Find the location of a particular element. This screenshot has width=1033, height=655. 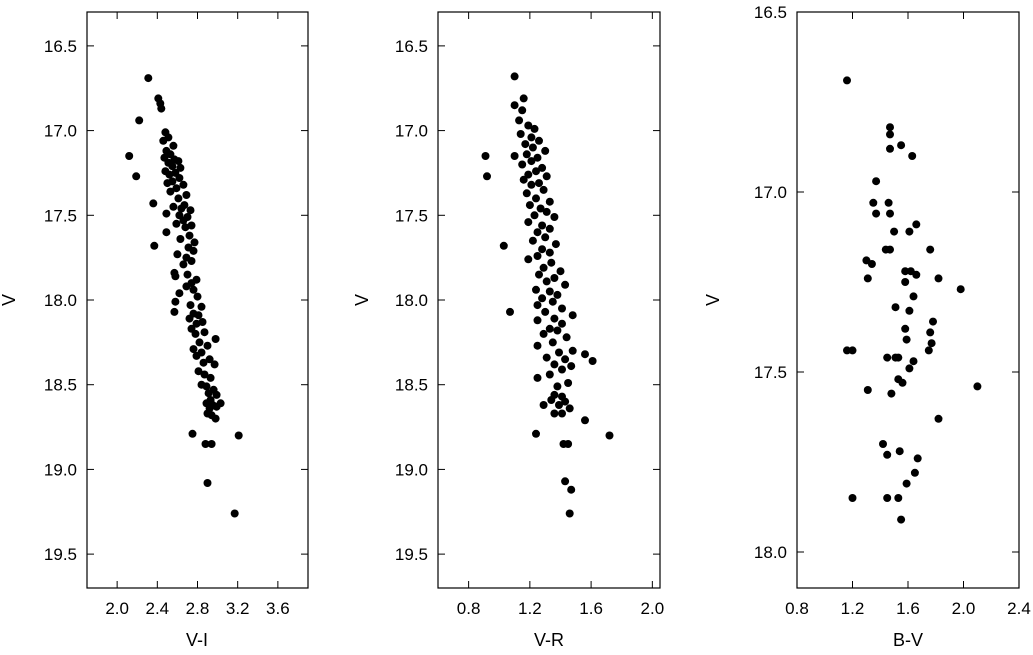

x-tick-label: 2.0 is located at coordinates (653, 608).